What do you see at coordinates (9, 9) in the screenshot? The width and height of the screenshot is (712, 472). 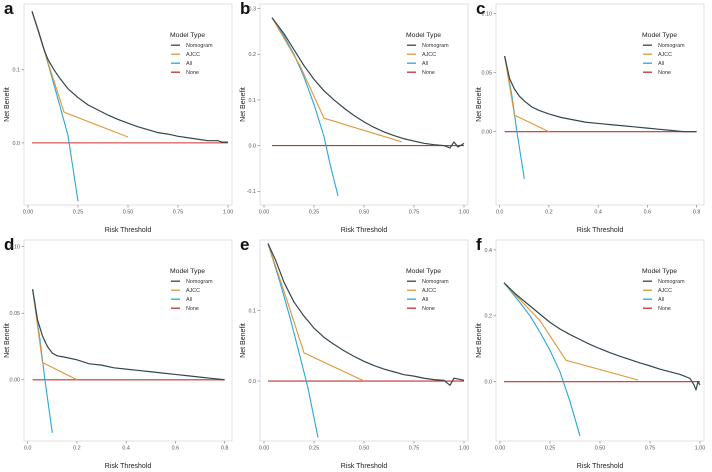 I see `panel-letter: a` at bounding box center [9, 9].